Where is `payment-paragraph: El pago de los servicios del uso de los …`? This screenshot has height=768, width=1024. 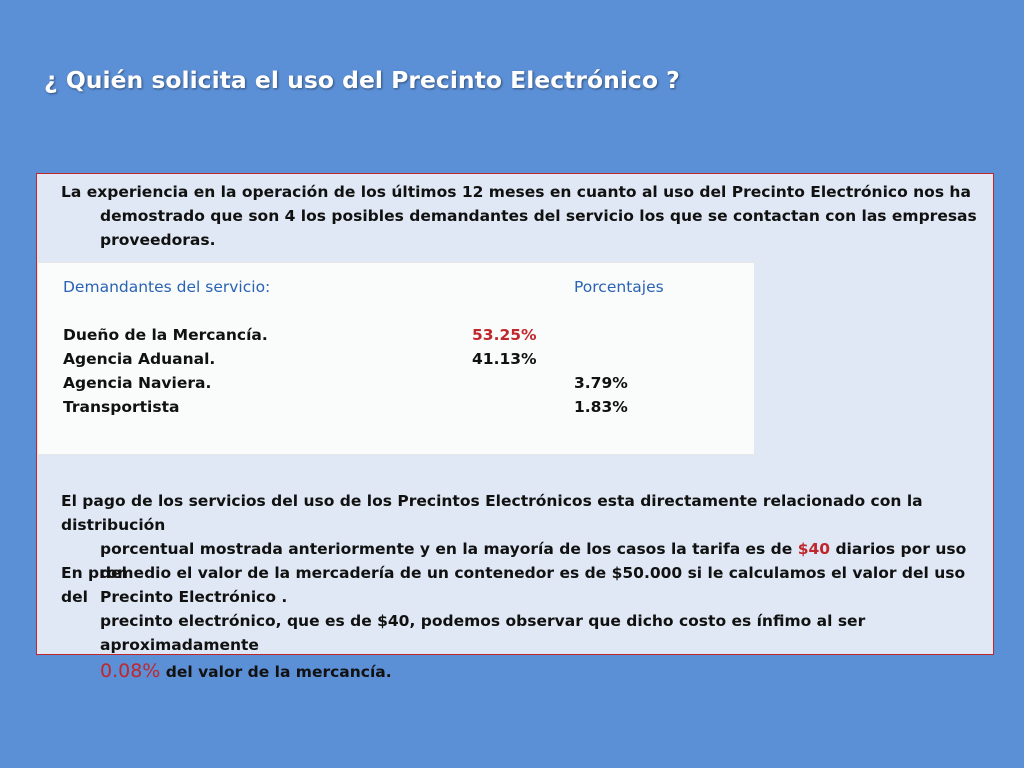 payment-paragraph: El pago de los servicios del uso de los … is located at coordinates (519, 549).